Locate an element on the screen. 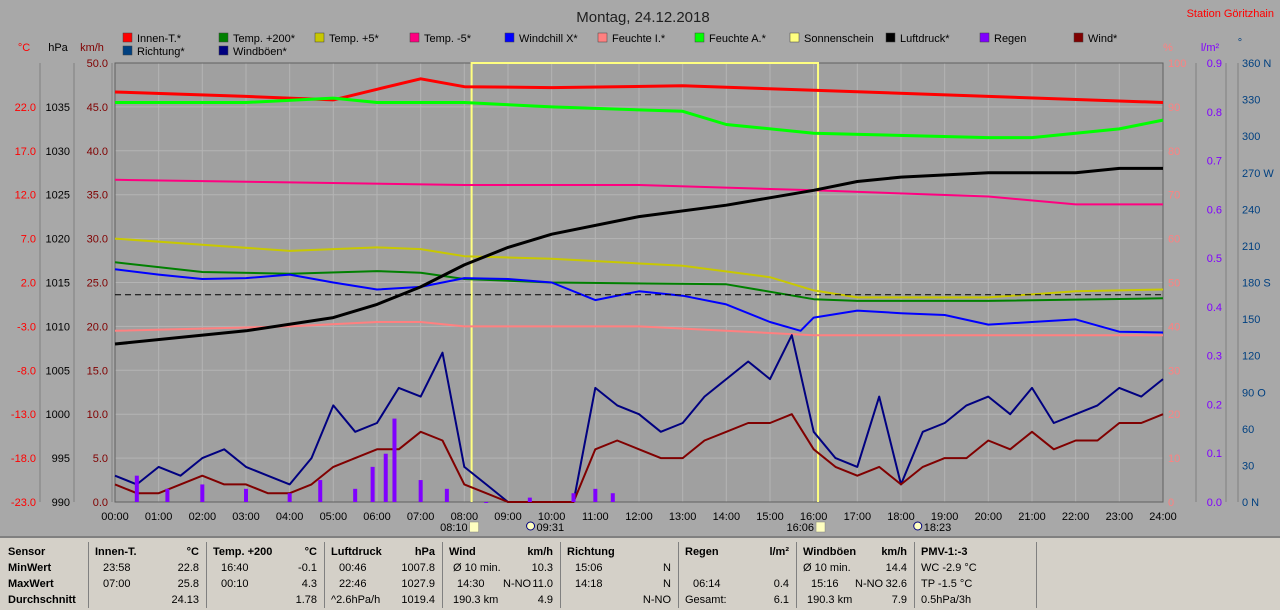 The image size is (1280, 610). moon-icon is located at coordinates (918, 526).